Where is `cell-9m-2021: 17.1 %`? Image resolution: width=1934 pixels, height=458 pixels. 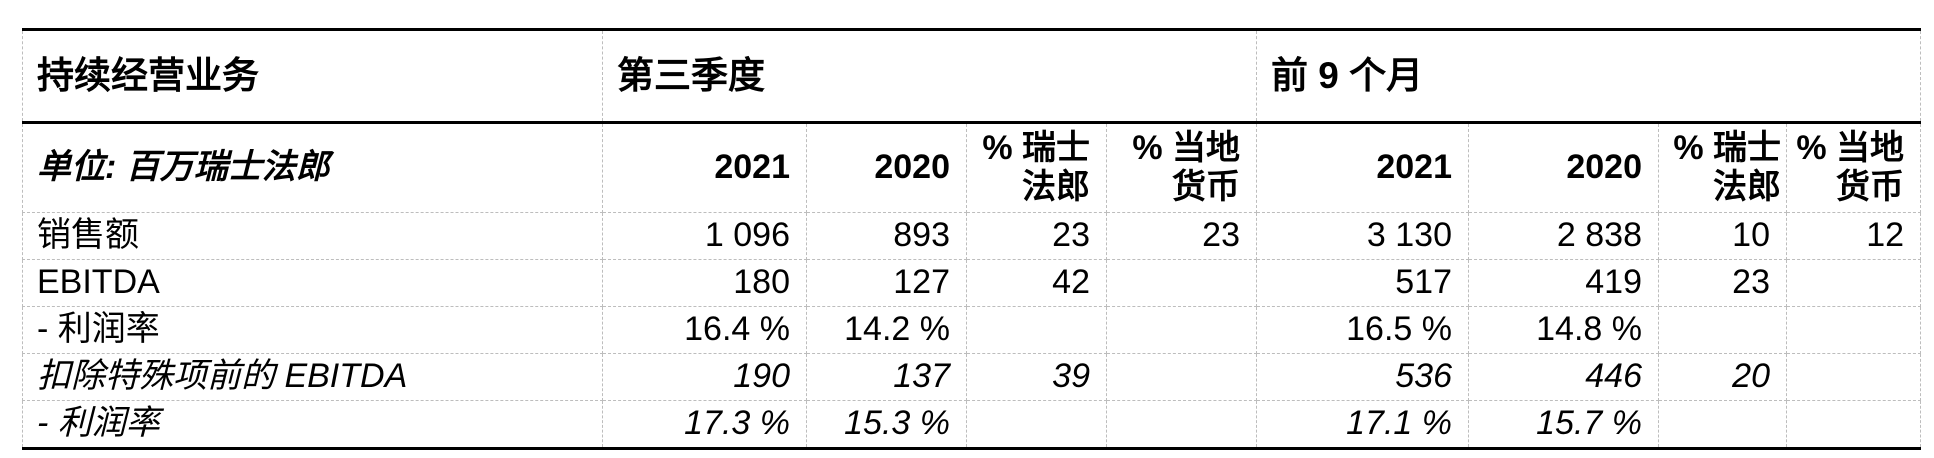 cell-9m-2021: 17.1 % is located at coordinates (1362, 425).